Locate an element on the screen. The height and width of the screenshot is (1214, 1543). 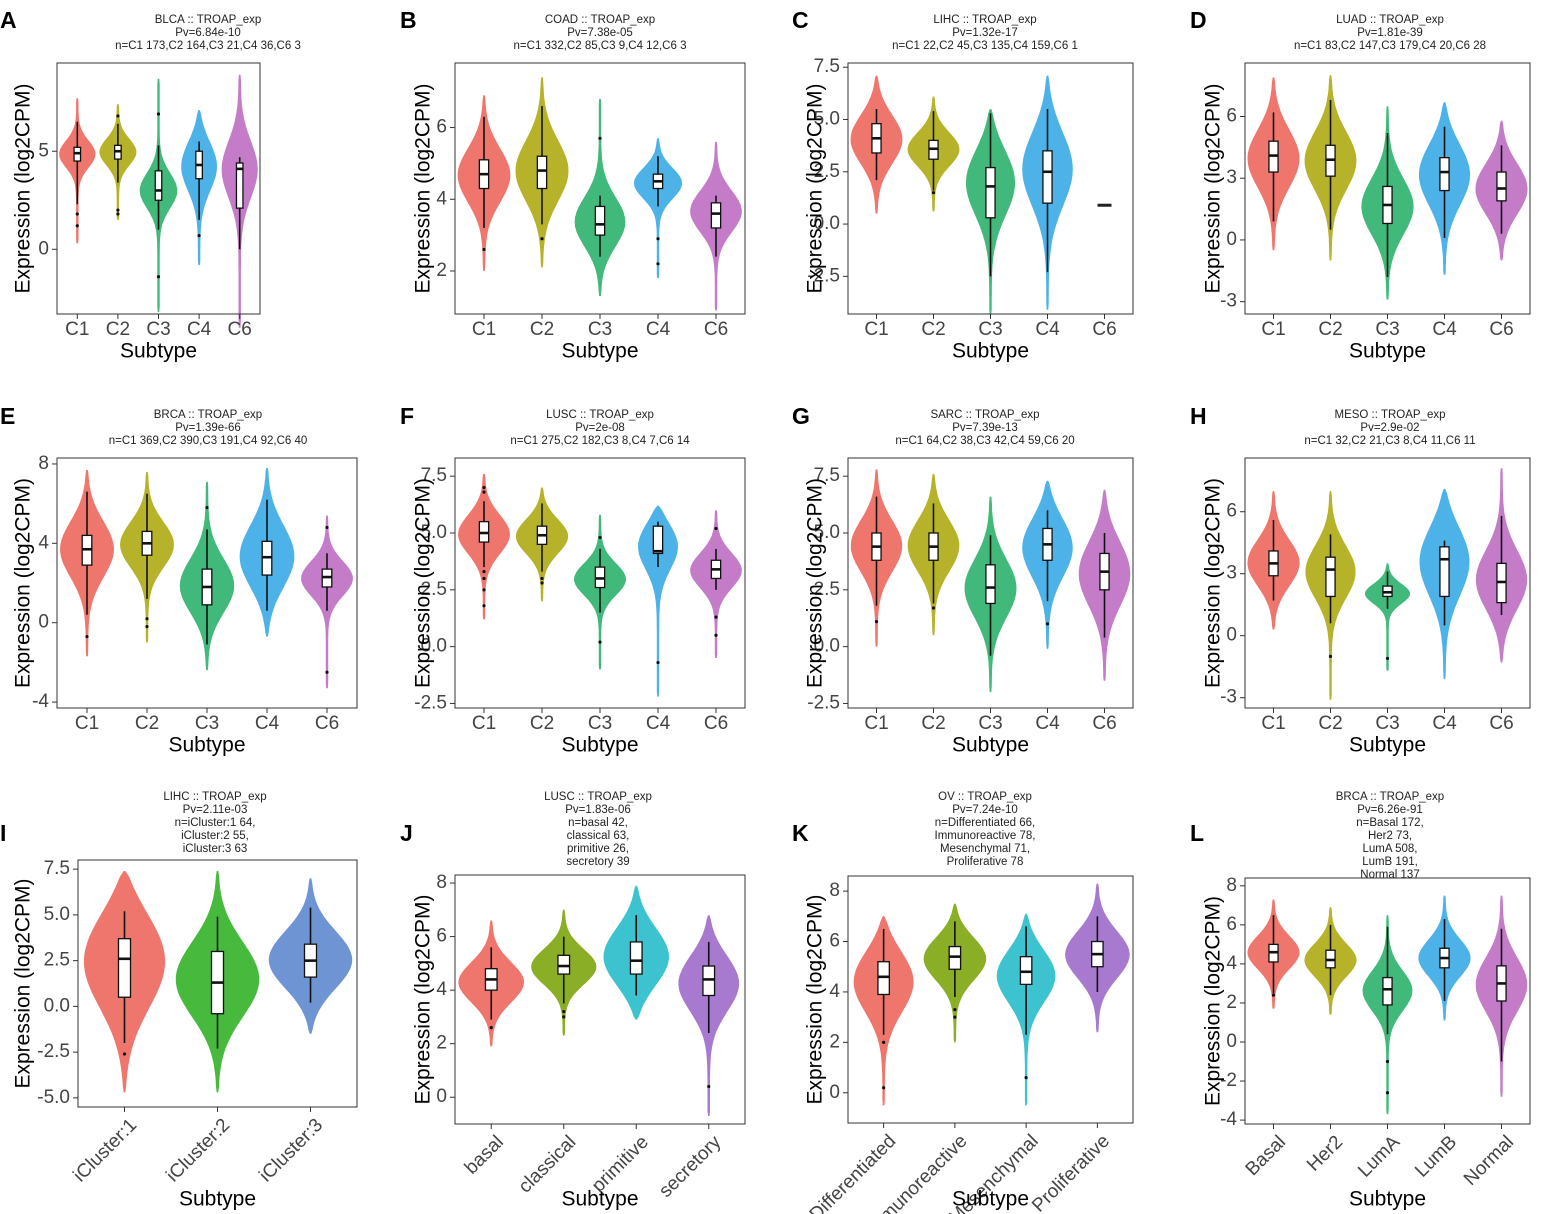
chart-title-line: n=C1 22,C2 45,C3 135,C4 159,C6 1 is located at coordinates (985, 46).